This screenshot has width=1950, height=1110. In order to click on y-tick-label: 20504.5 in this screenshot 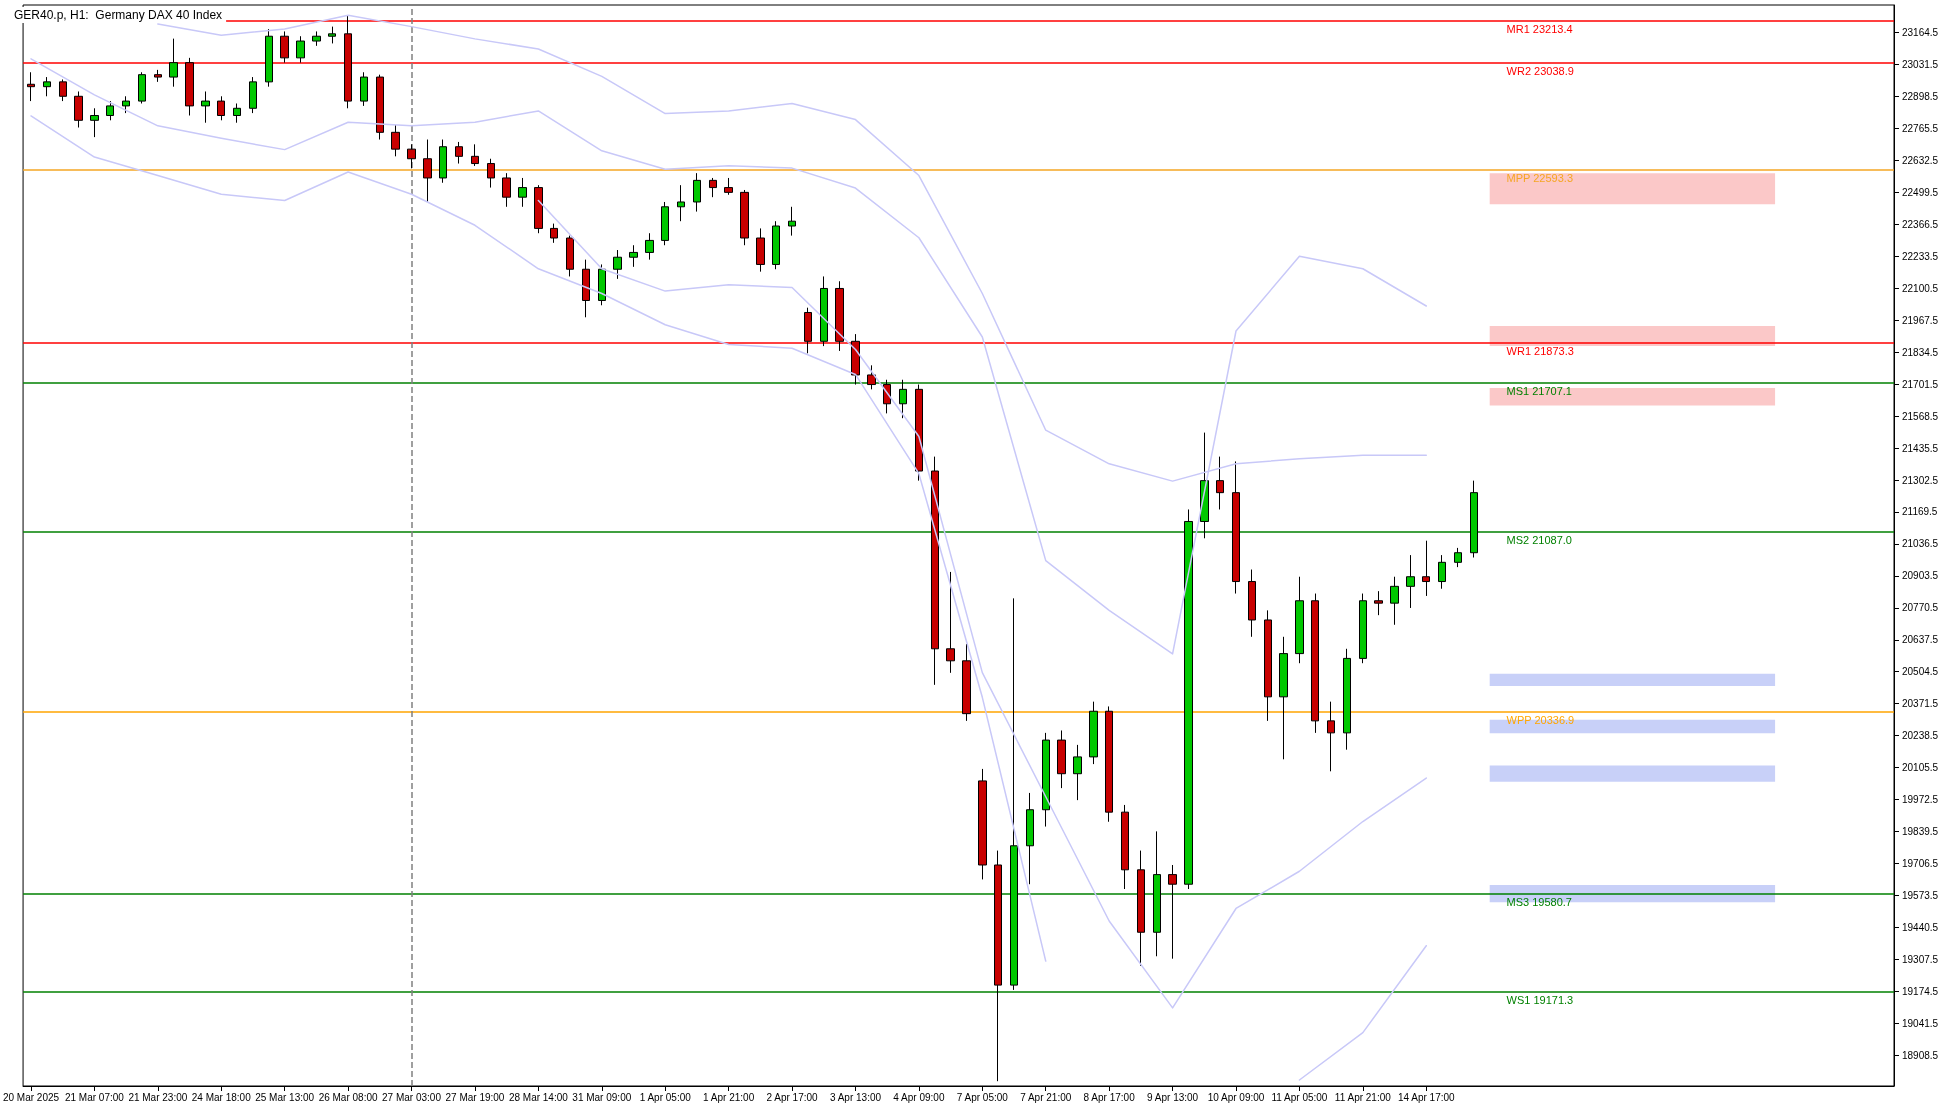, I will do `click(1920, 672)`.